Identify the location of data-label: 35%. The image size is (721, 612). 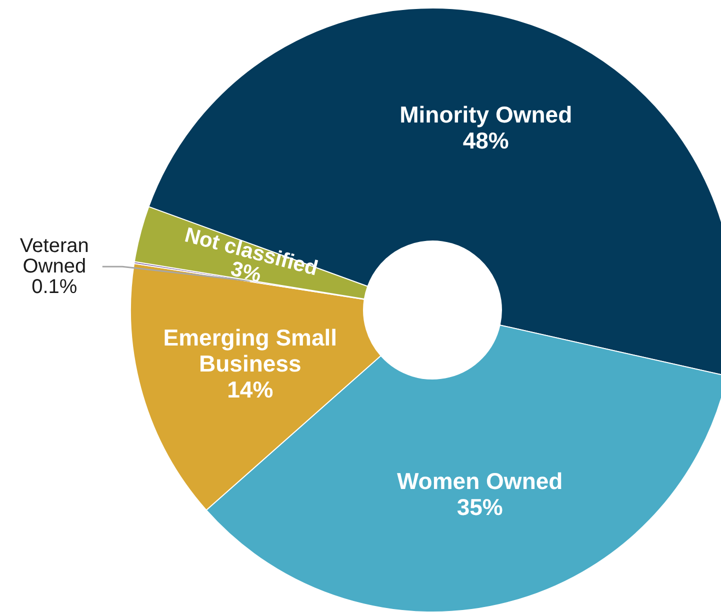
(479, 507).